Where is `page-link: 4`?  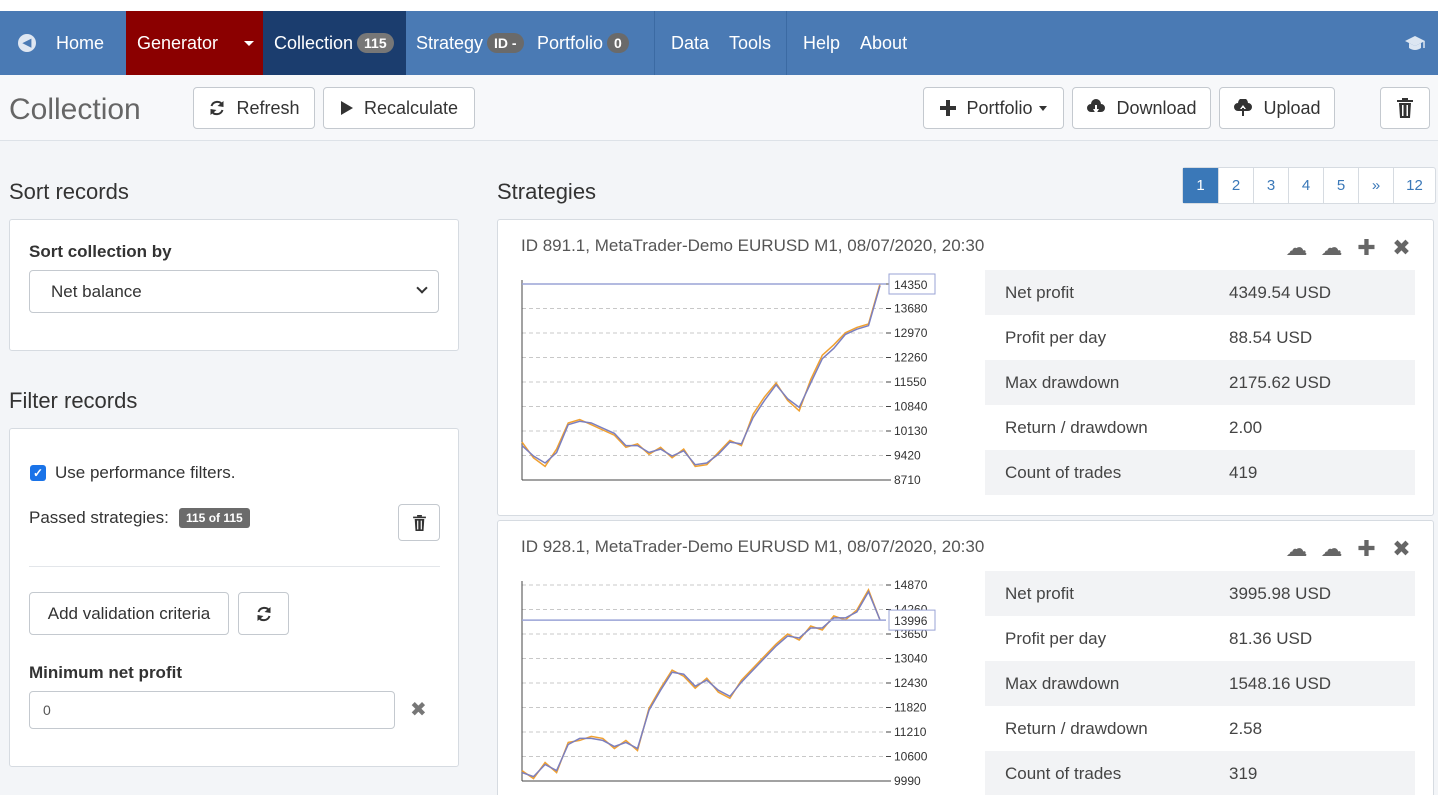 page-link: 4 is located at coordinates (1305, 185).